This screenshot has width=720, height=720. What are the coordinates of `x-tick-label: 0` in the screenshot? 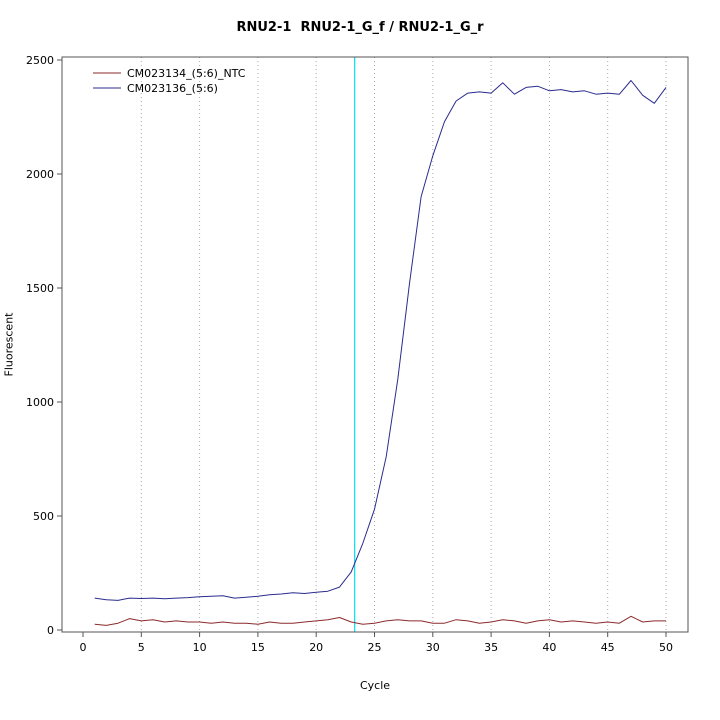 It's located at (83, 647).